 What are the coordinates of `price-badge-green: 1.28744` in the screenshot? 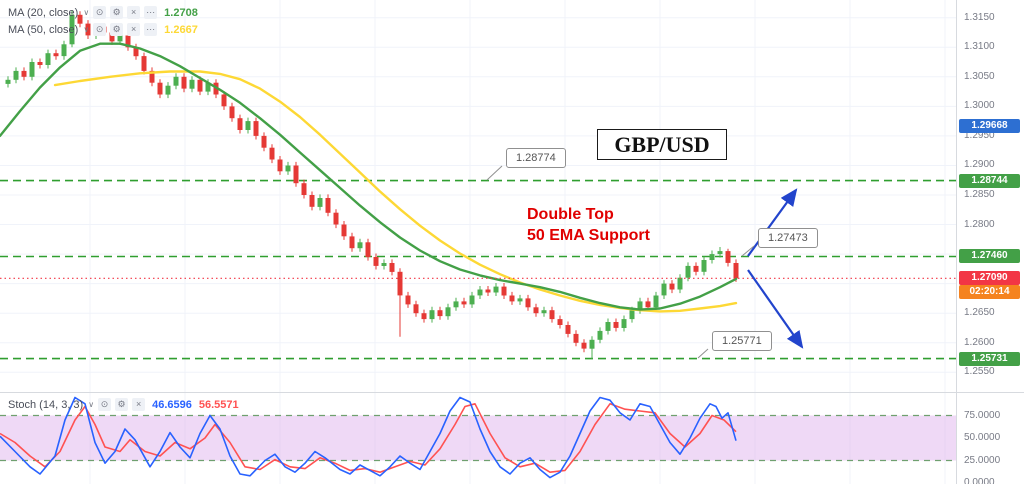 It's located at (989, 181).